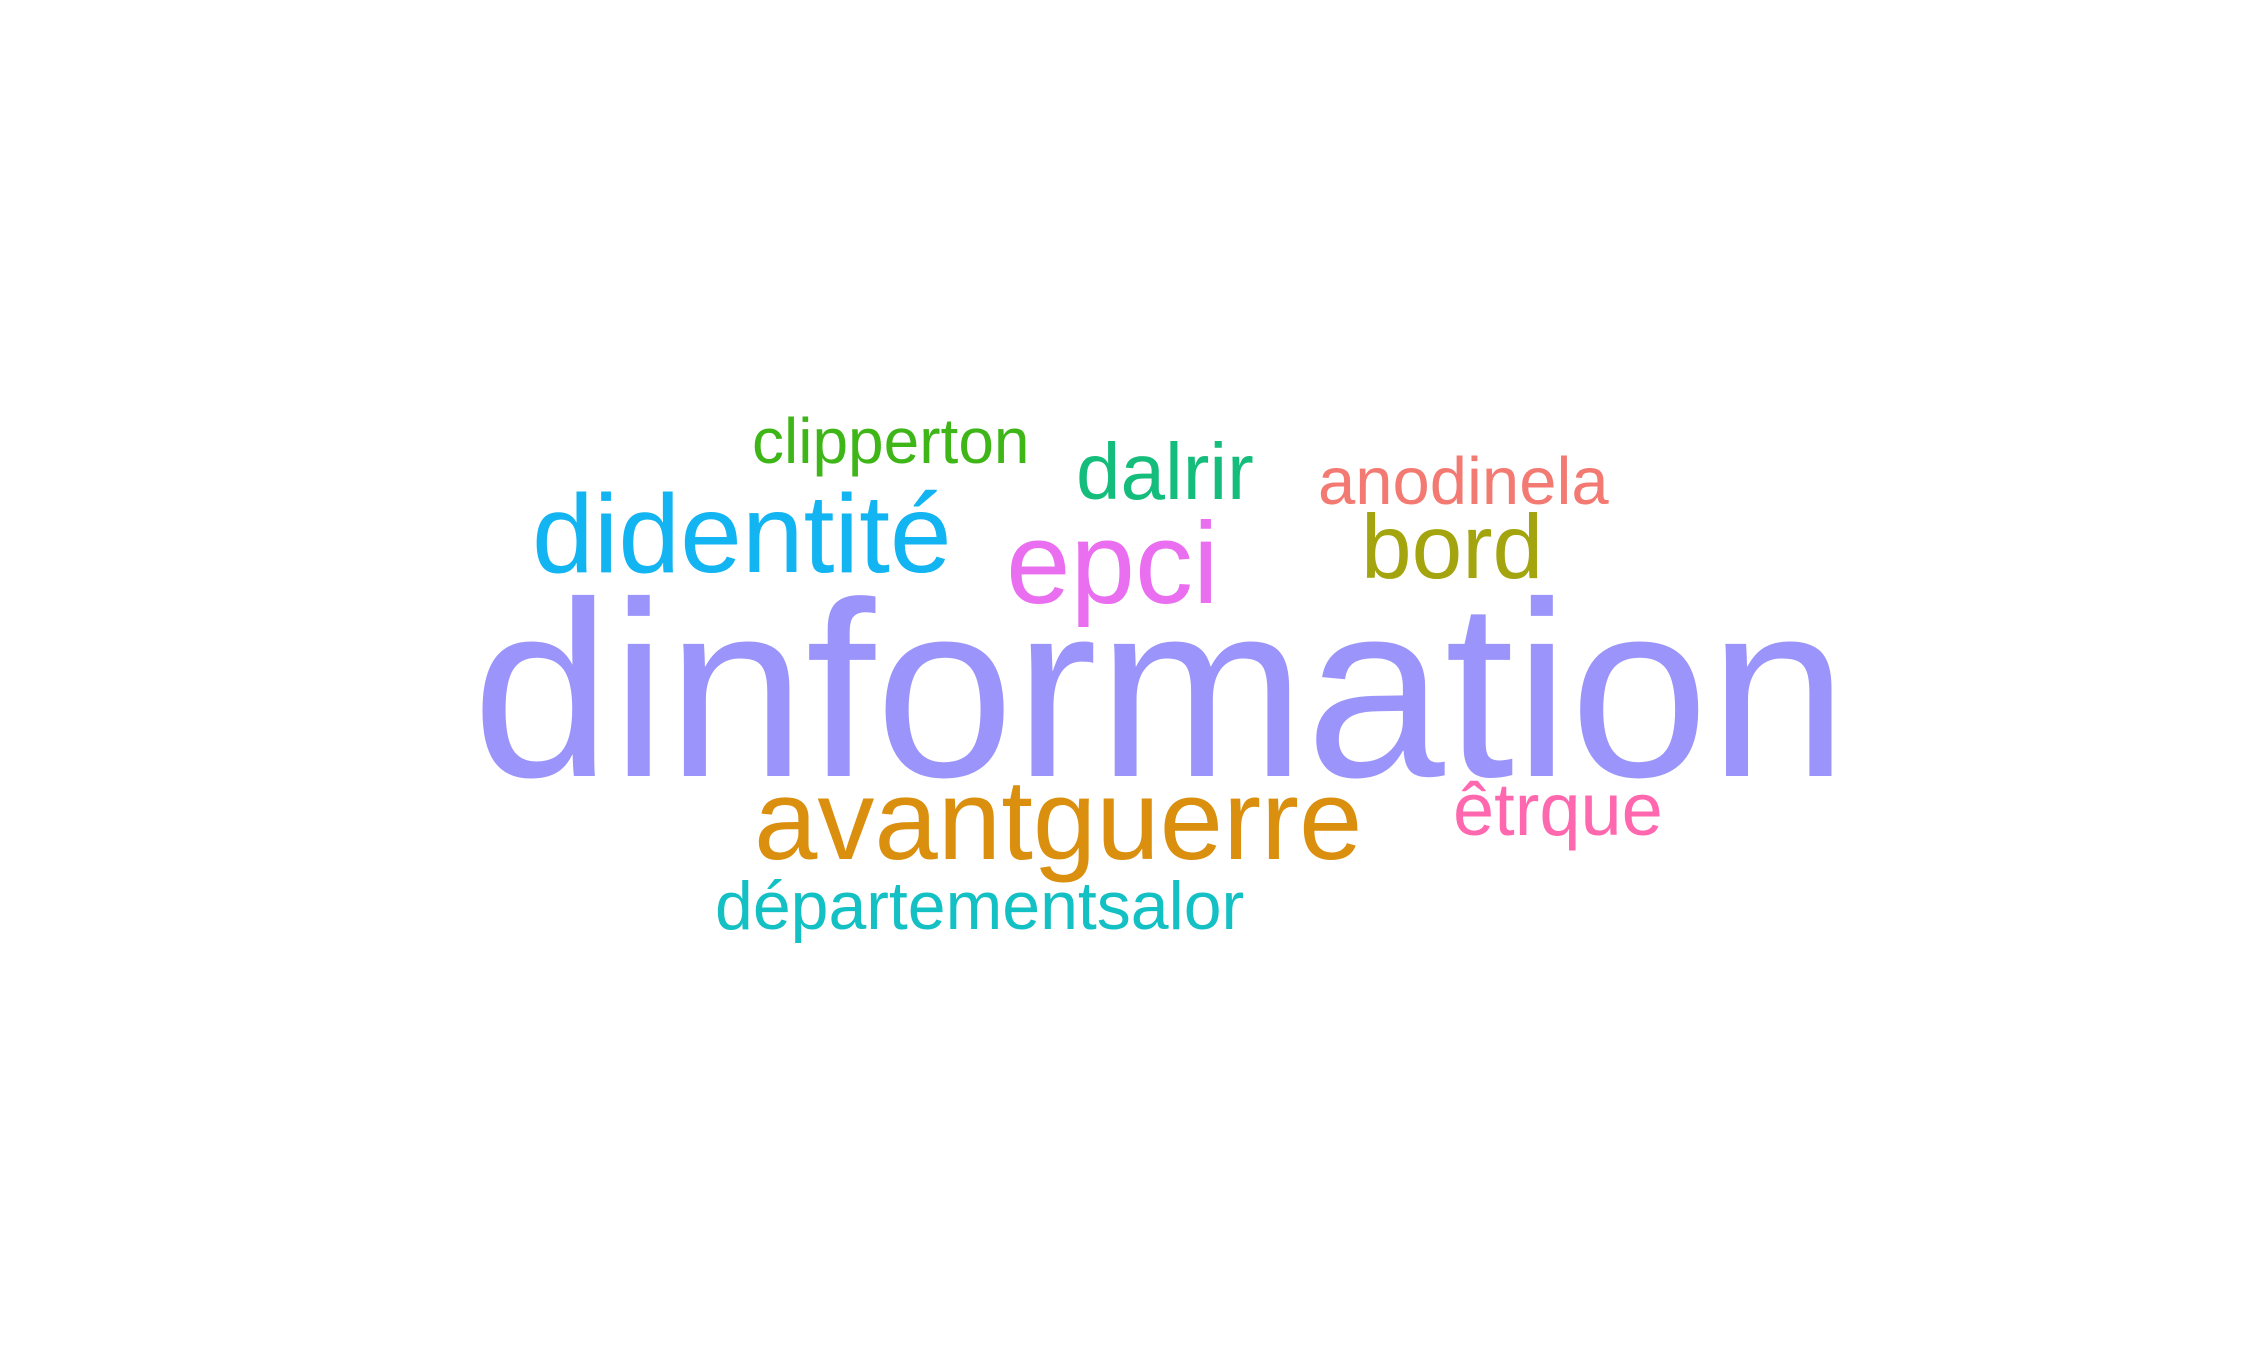  Describe the element at coordinates (742, 534) in the screenshot. I see `word-didentite: didentité` at that location.